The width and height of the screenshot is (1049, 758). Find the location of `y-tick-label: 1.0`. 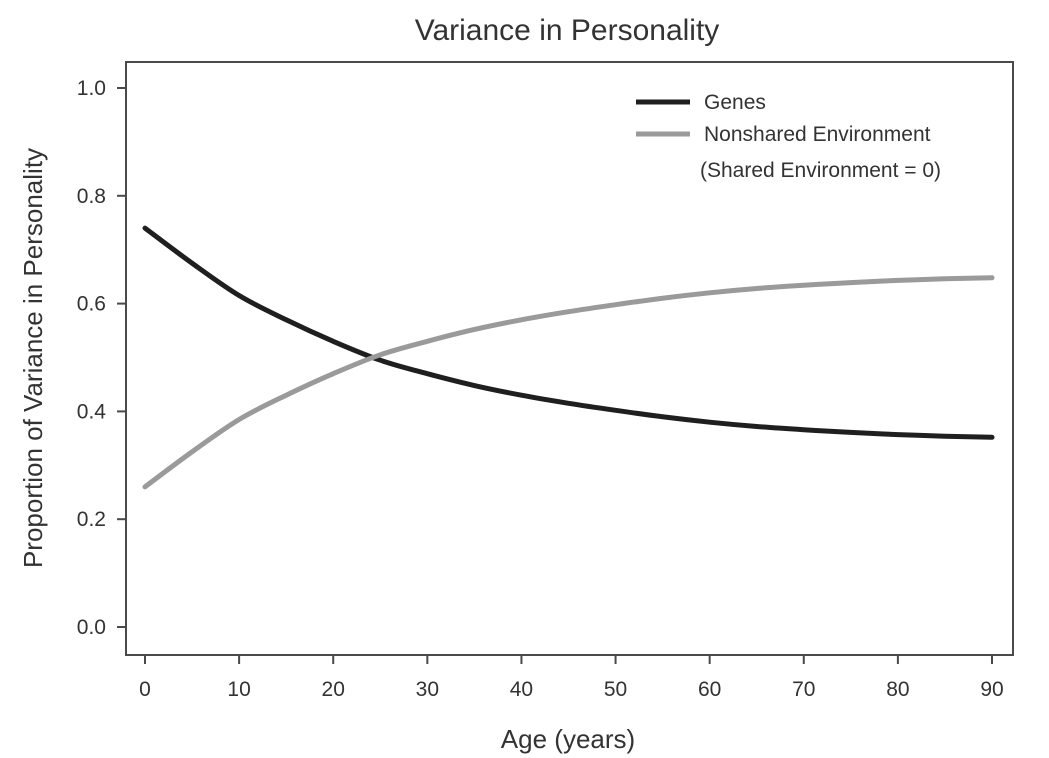

y-tick-label: 1.0 is located at coordinates (91, 88).